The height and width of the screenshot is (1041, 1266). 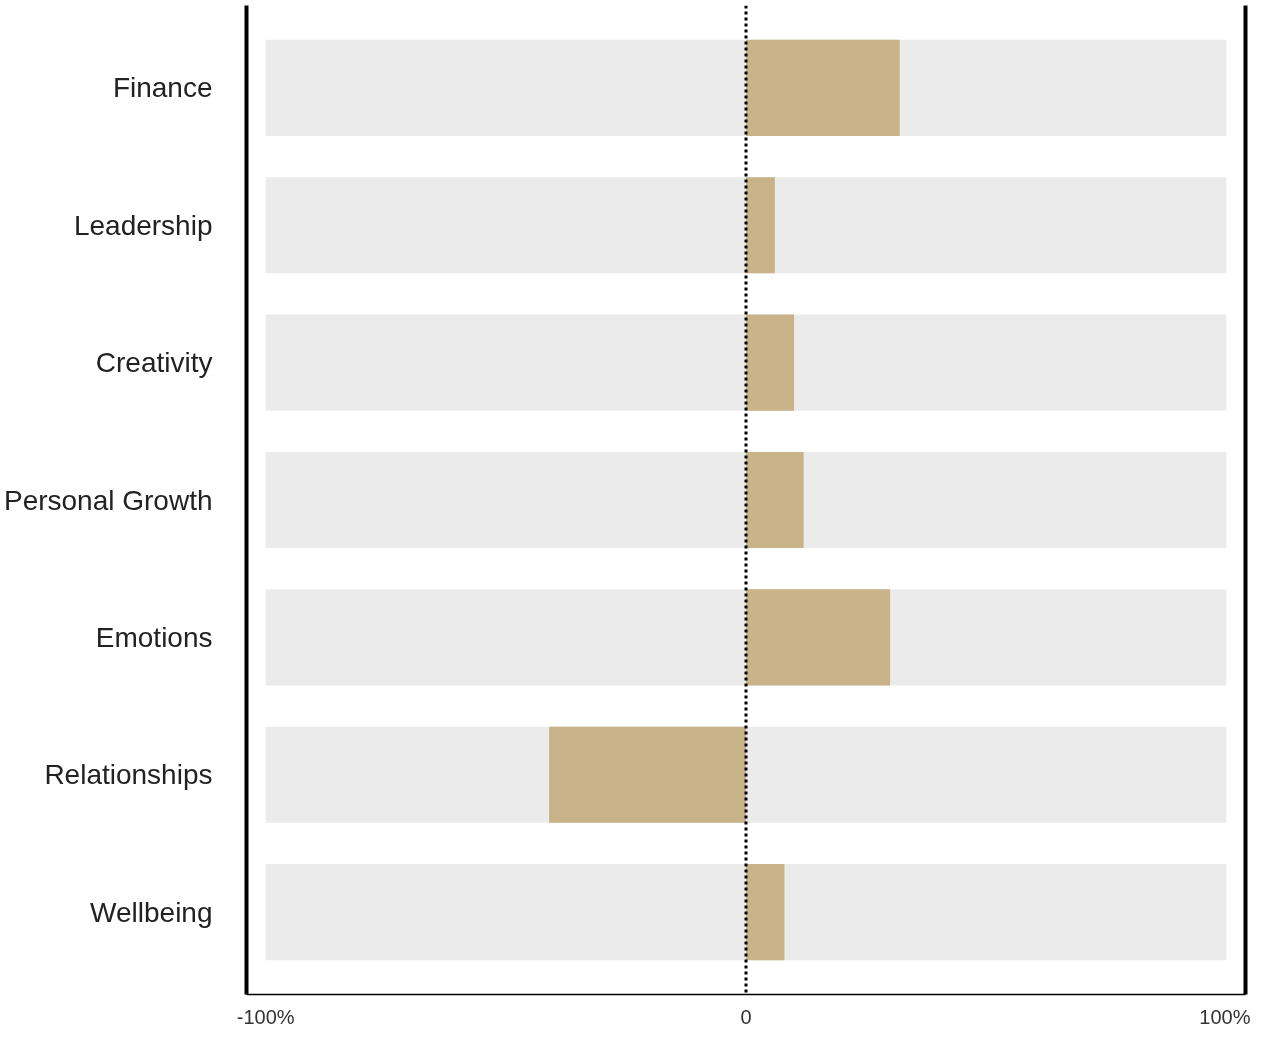 What do you see at coordinates (154, 637) in the screenshot?
I see `y-tick-label: Emotions` at bounding box center [154, 637].